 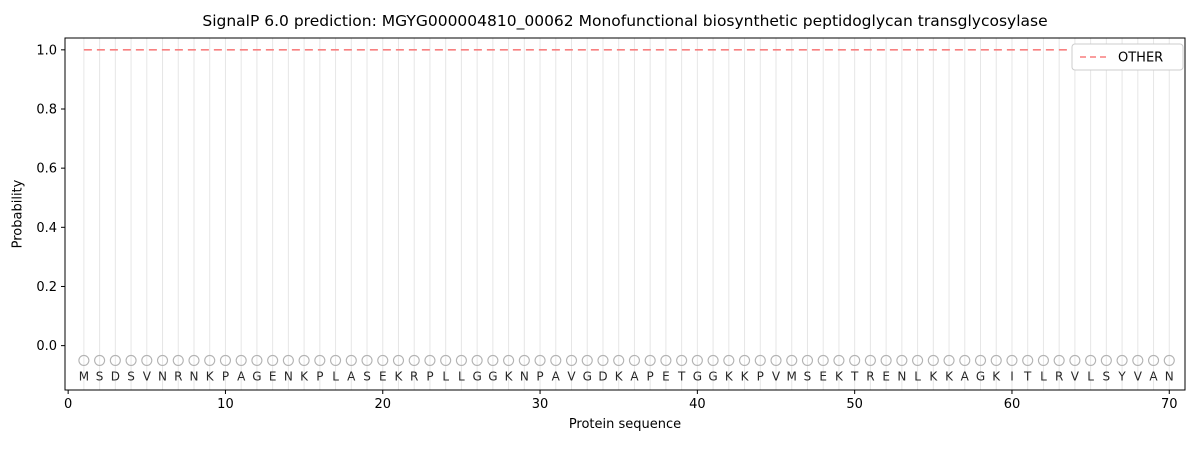 I want to click on y-tick-label: 1.0, so click(x=46, y=50).